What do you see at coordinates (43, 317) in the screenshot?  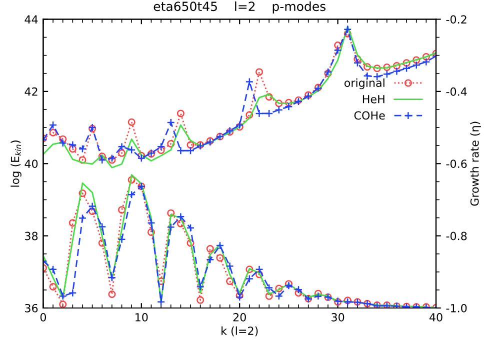 I see `x-tick-label: 0` at bounding box center [43, 317].